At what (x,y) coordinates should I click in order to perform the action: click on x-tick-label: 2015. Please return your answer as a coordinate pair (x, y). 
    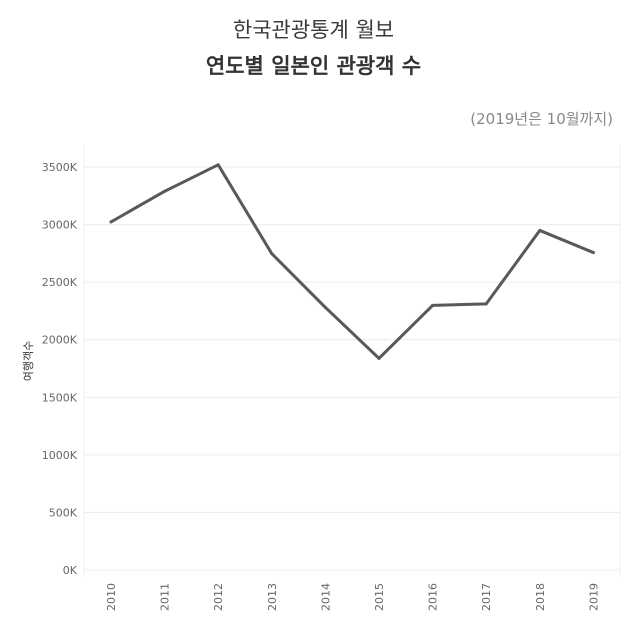
    Looking at the image, I should click on (379, 597).